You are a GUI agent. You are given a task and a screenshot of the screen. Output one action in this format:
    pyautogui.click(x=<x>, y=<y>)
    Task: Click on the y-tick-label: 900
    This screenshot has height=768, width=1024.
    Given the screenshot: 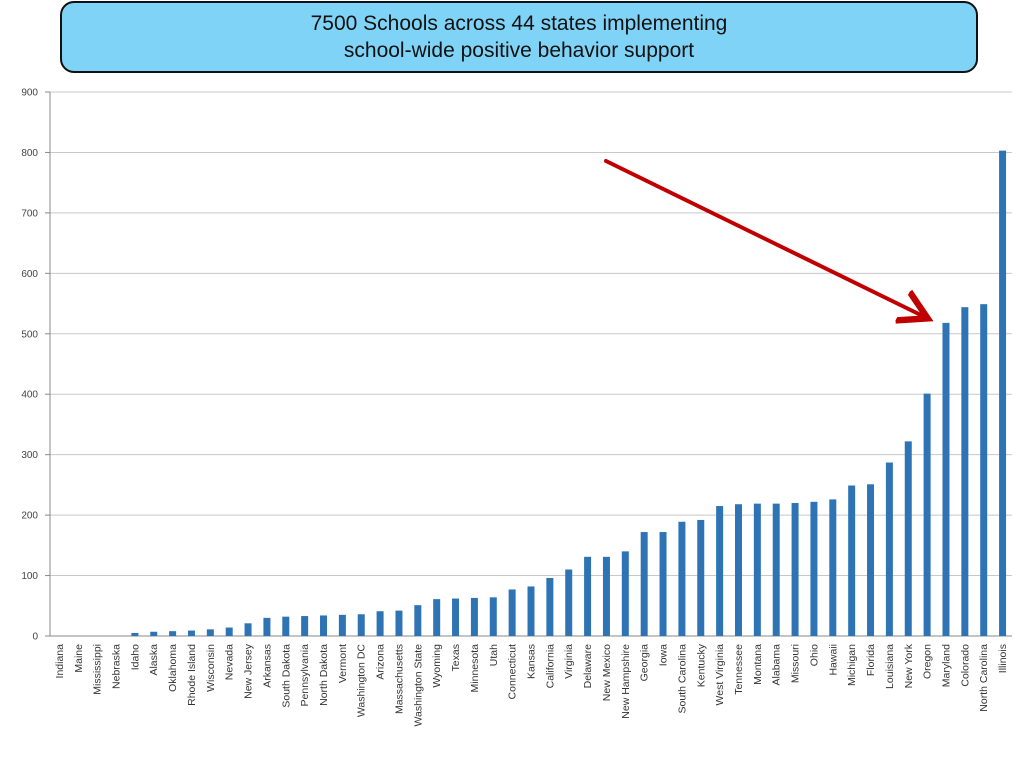 What is the action you would take?
    pyautogui.click(x=29, y=93)
    